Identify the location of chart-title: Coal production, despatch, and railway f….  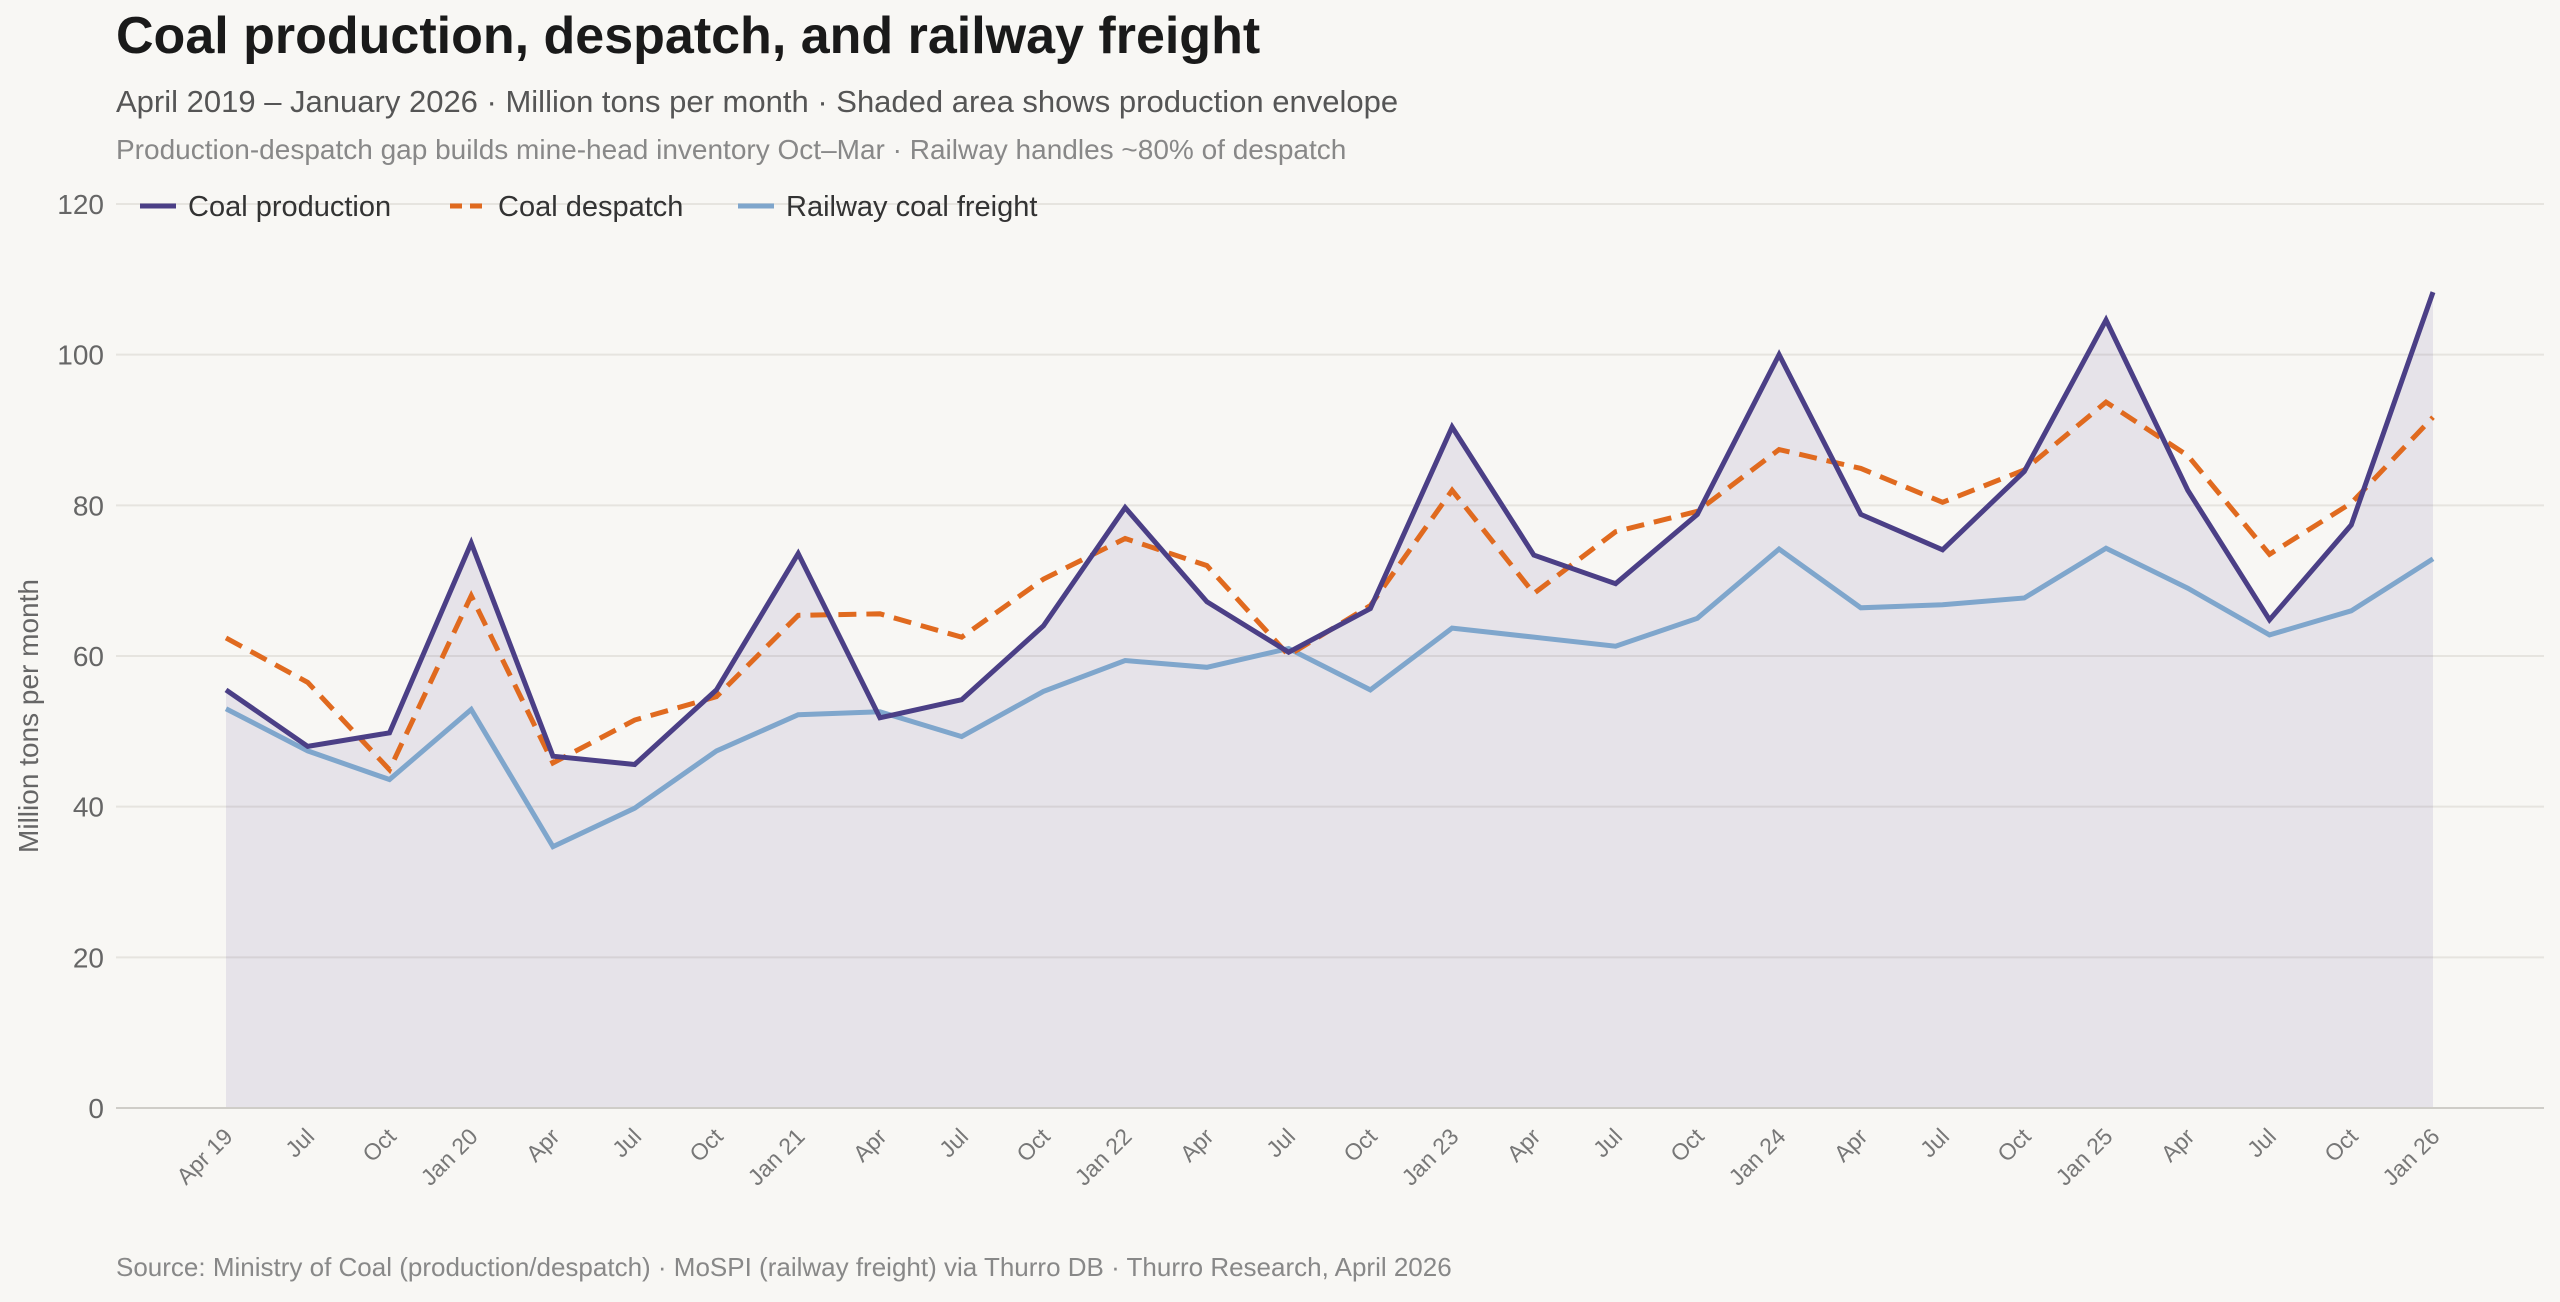
(688, 36).